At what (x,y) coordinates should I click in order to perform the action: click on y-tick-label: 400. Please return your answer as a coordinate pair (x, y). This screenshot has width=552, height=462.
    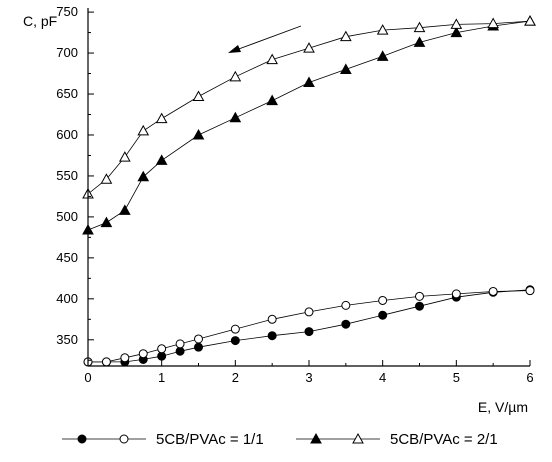
    Looking at the image, I should click on (67, 298).